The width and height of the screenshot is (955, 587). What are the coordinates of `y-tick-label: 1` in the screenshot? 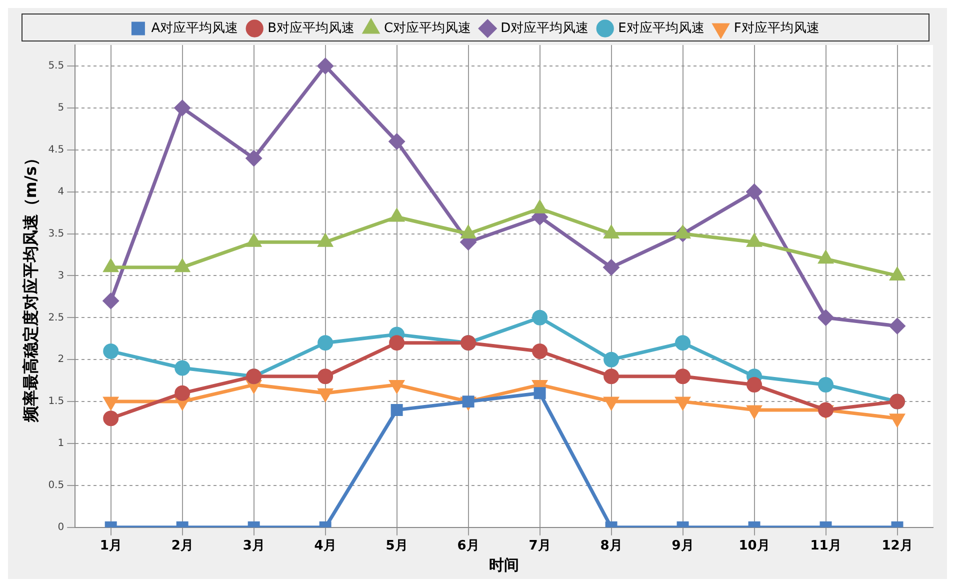 It's located at (61, 444).